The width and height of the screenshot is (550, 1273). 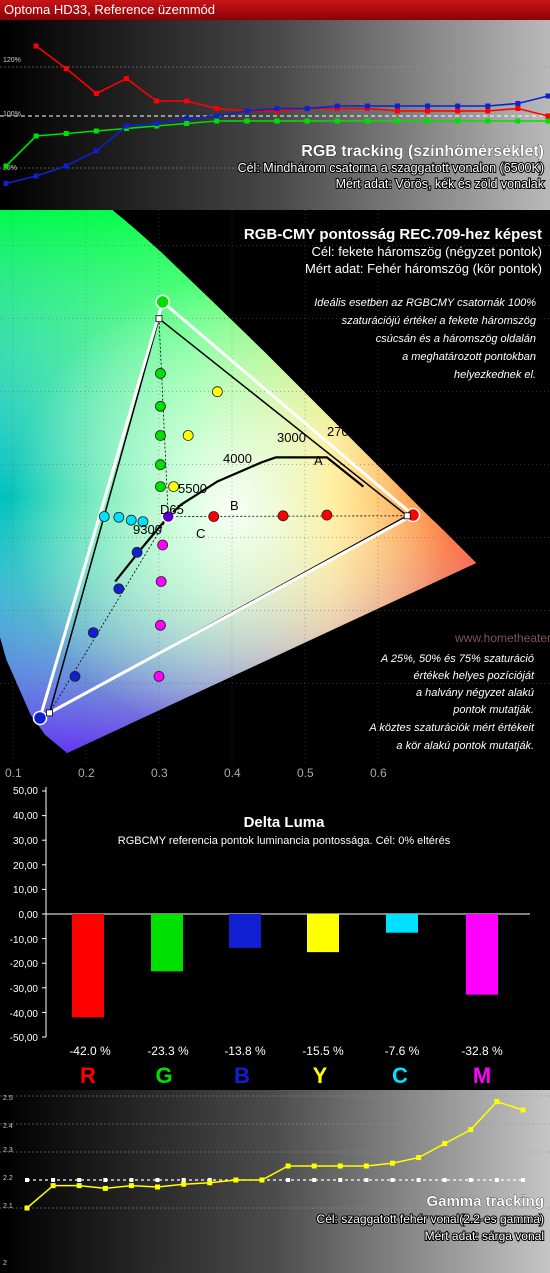 What do you see at coordinates (168, 516) in the screenshot?
I see `white-point` at bounding box center [168, 516].